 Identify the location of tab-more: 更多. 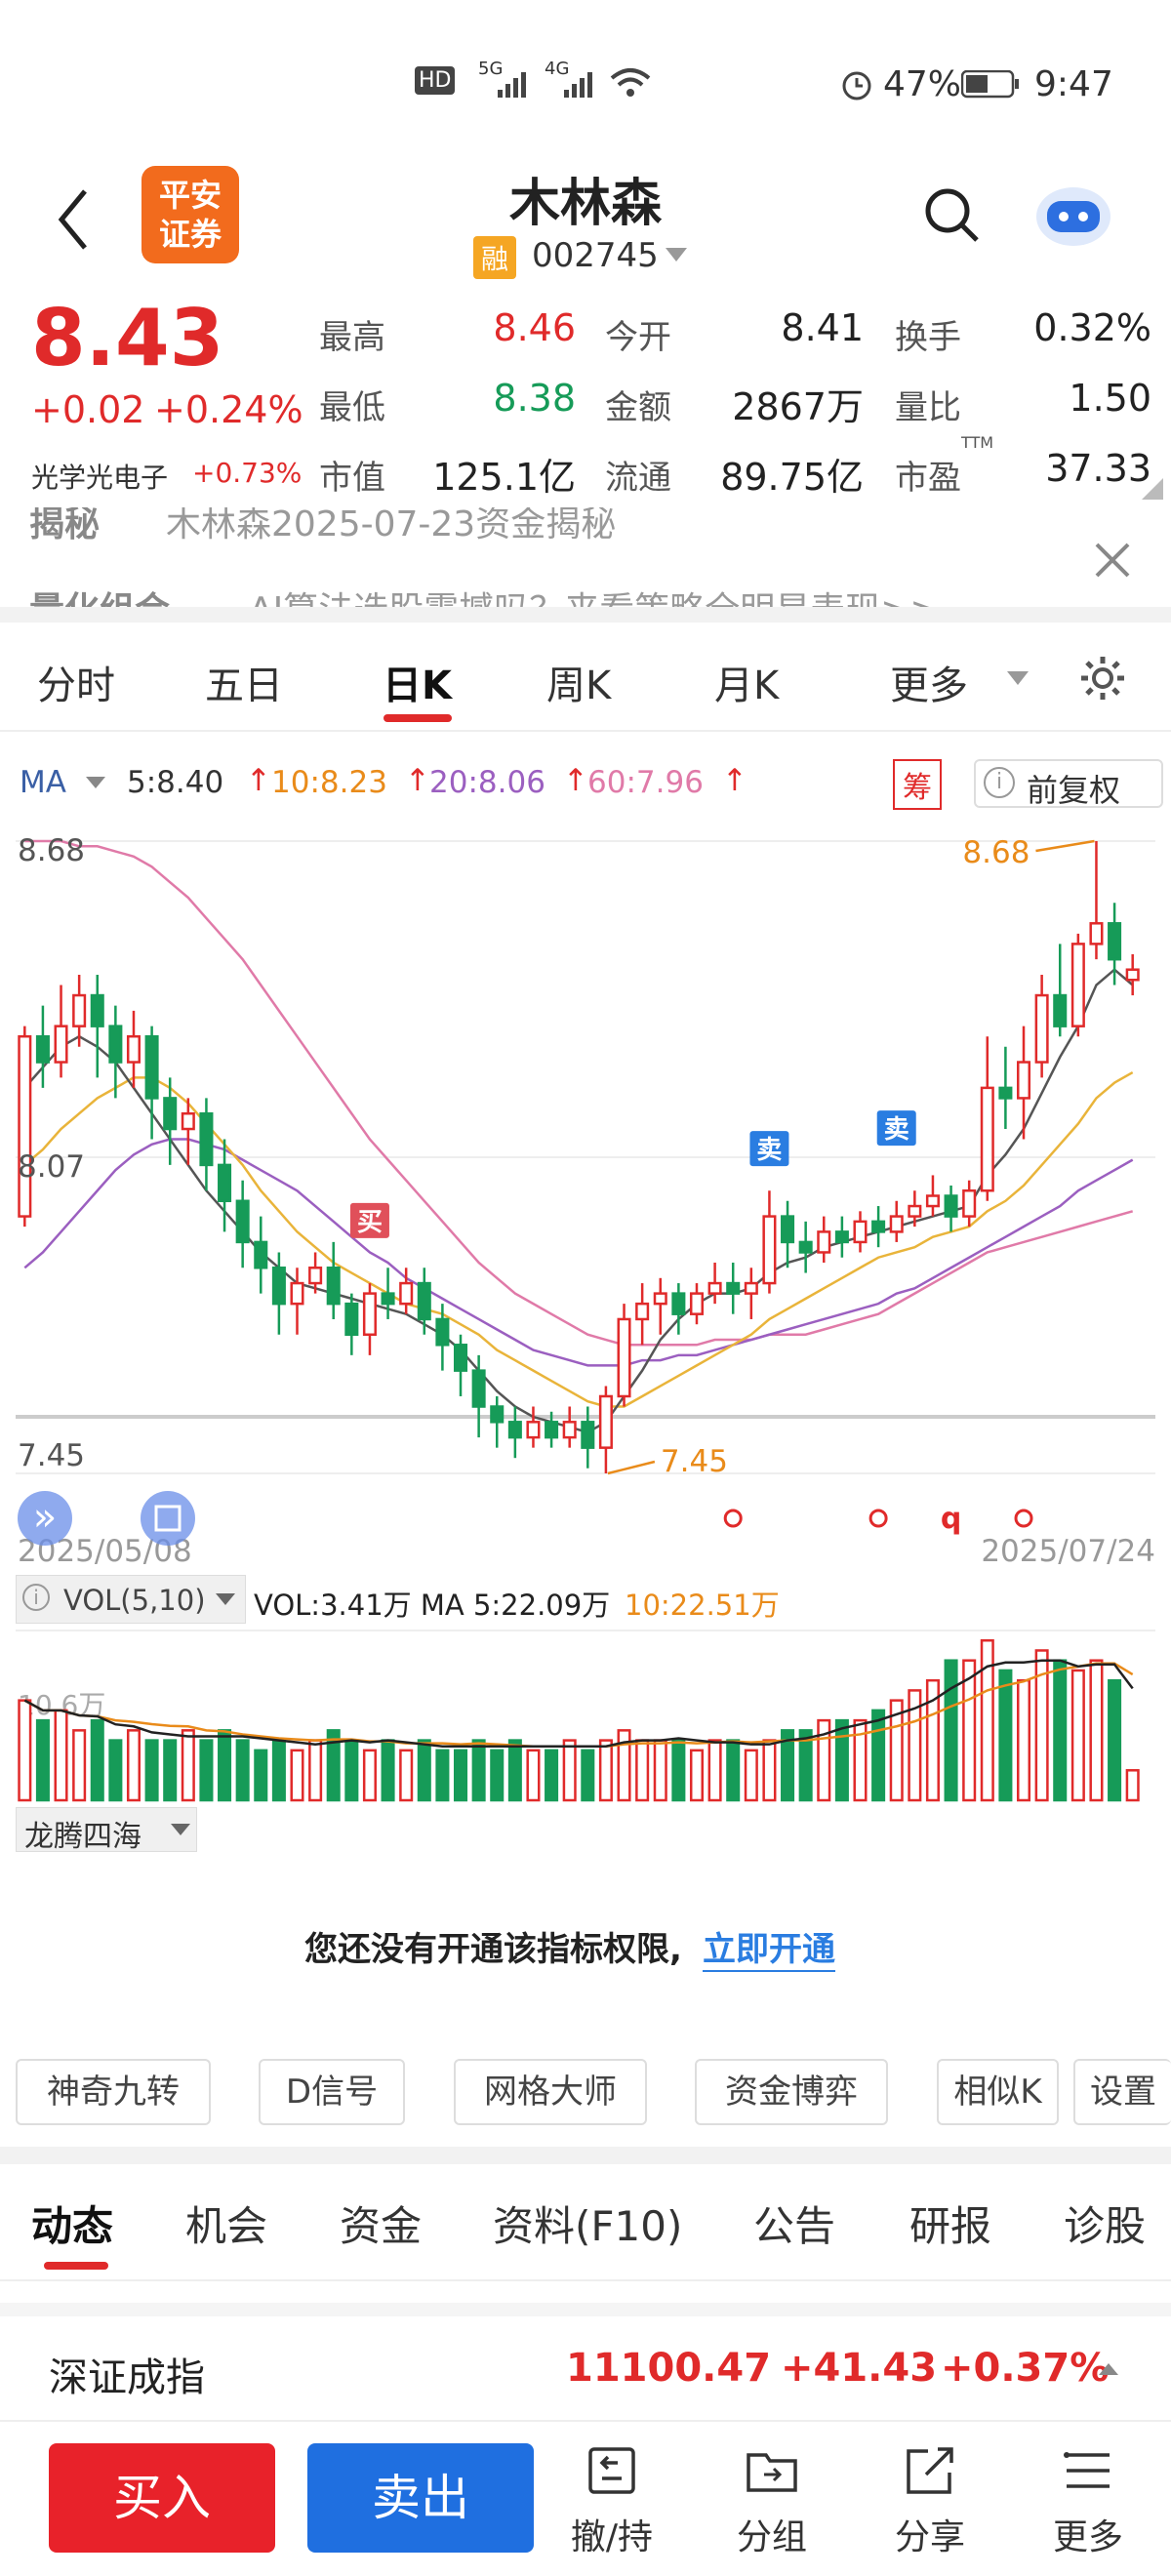
(929, 686).